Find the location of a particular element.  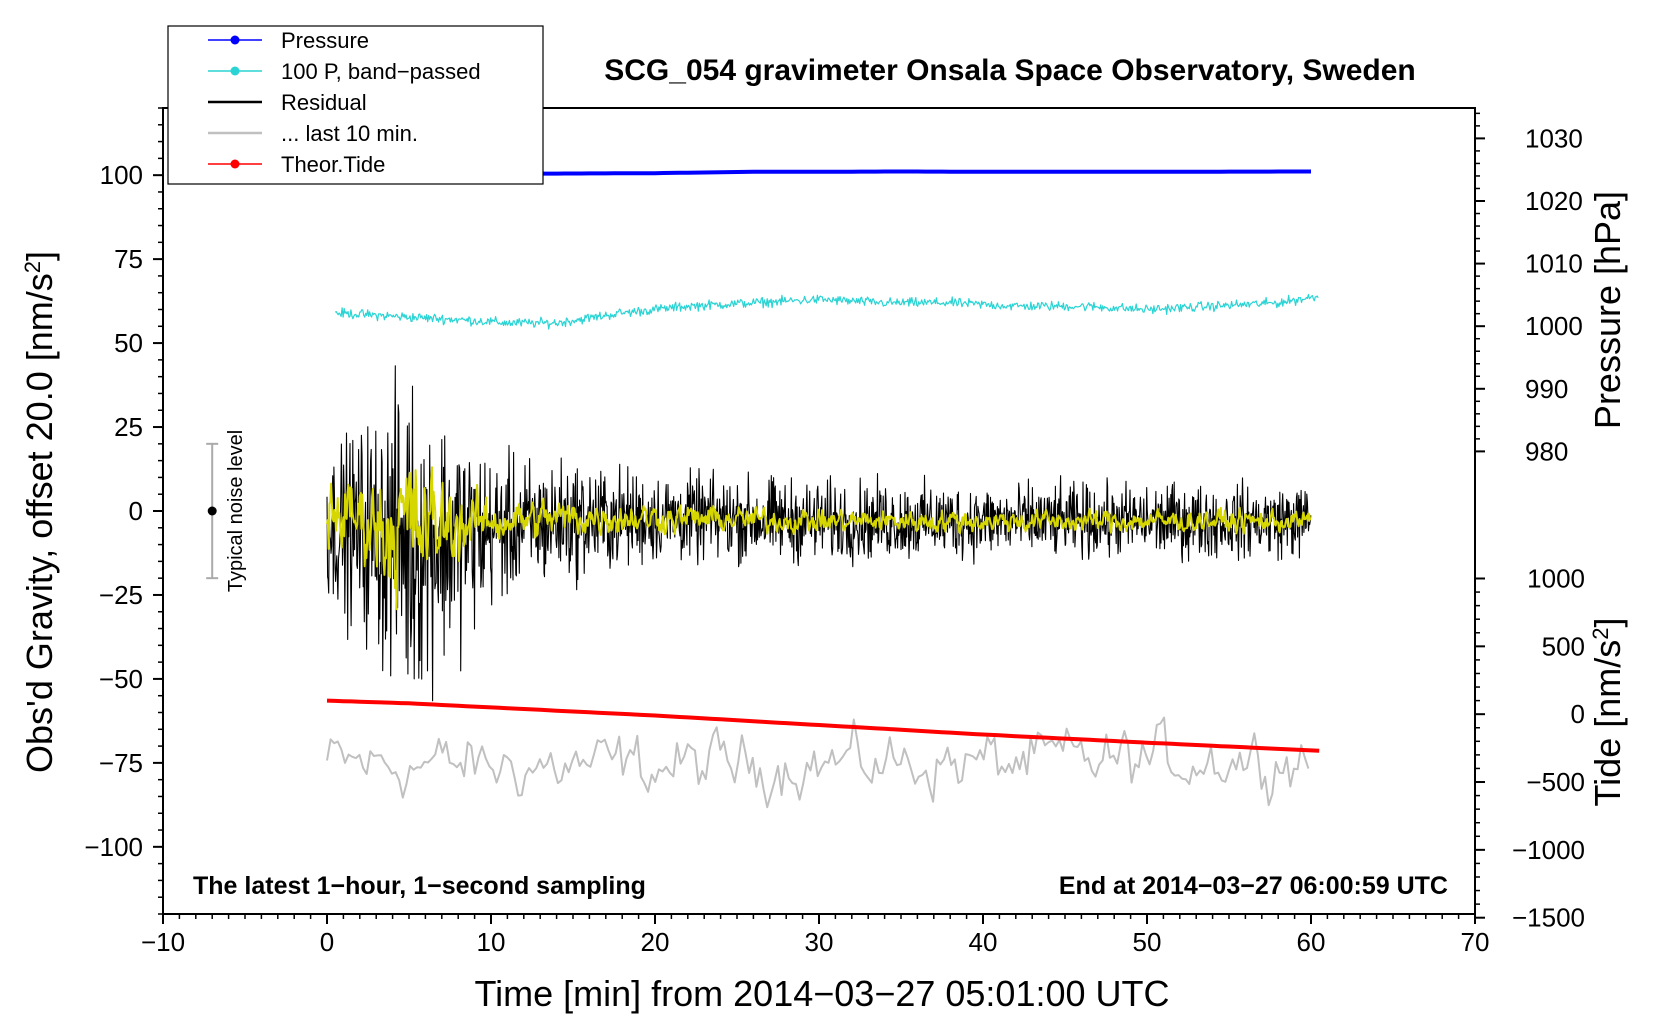

y-label-left-main: Obs'd Gravity, offset 20.0 [nm/s is located at coordinates (39, 523).